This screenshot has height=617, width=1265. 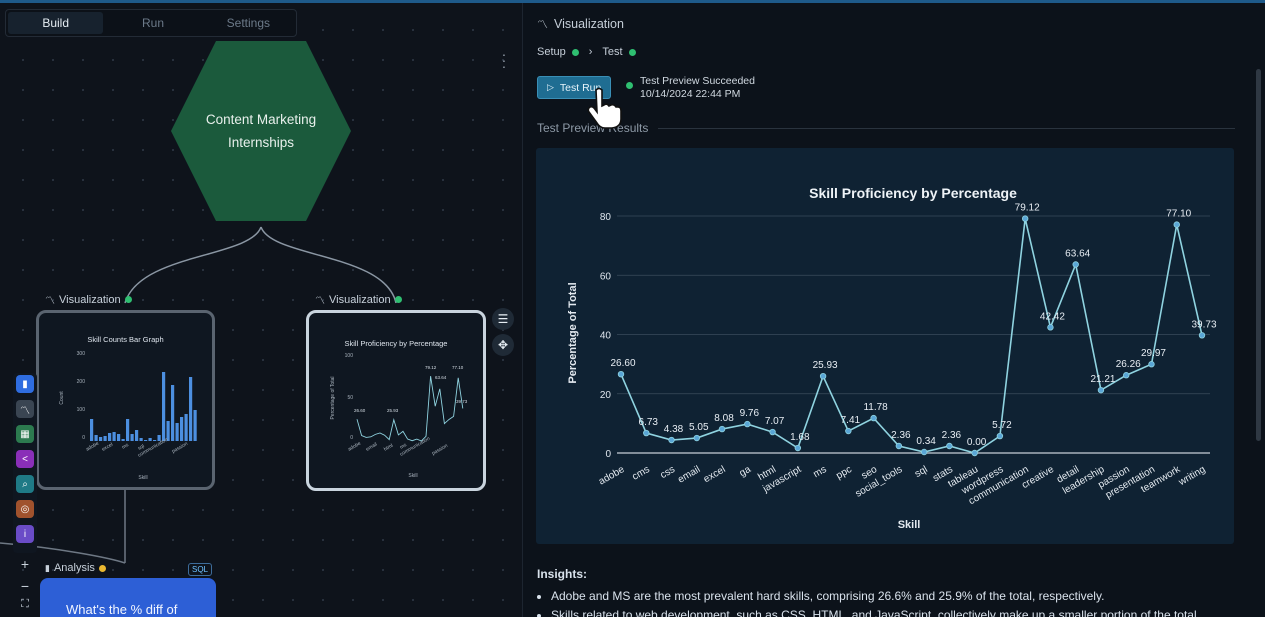 What do you see at coordinates (612, 52) in the screenshot?
I see `breadcrumb-test: Test` at bounding box center [612, 52].